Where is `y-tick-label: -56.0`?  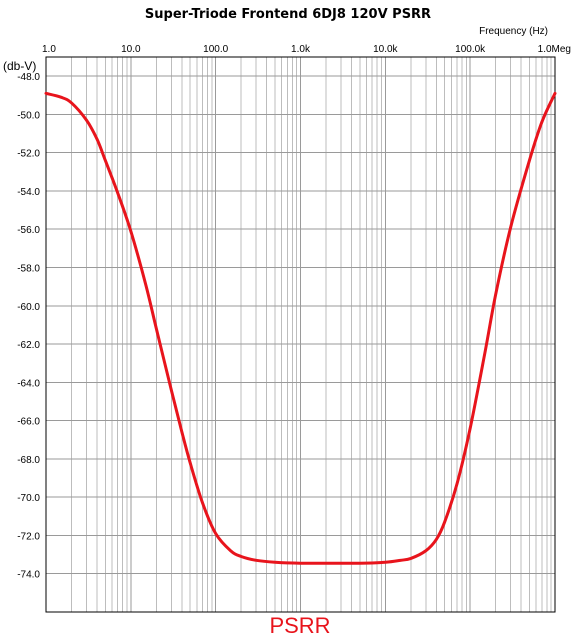
y-tick-label: -56.0 is located at coordinates (28, 230).